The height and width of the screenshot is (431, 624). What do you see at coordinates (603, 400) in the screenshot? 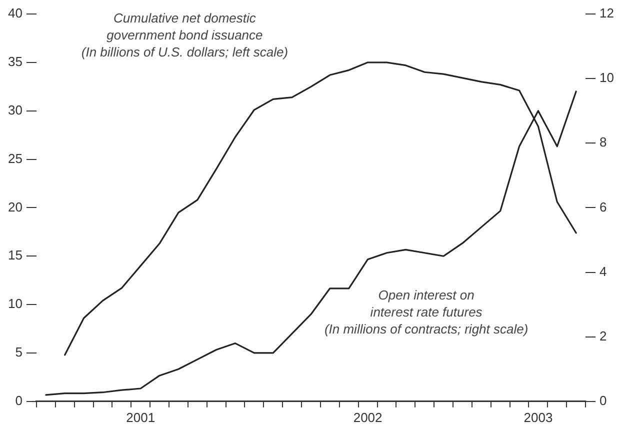
I see `y2-tick-label: 0` at bounding box center [603, 400].